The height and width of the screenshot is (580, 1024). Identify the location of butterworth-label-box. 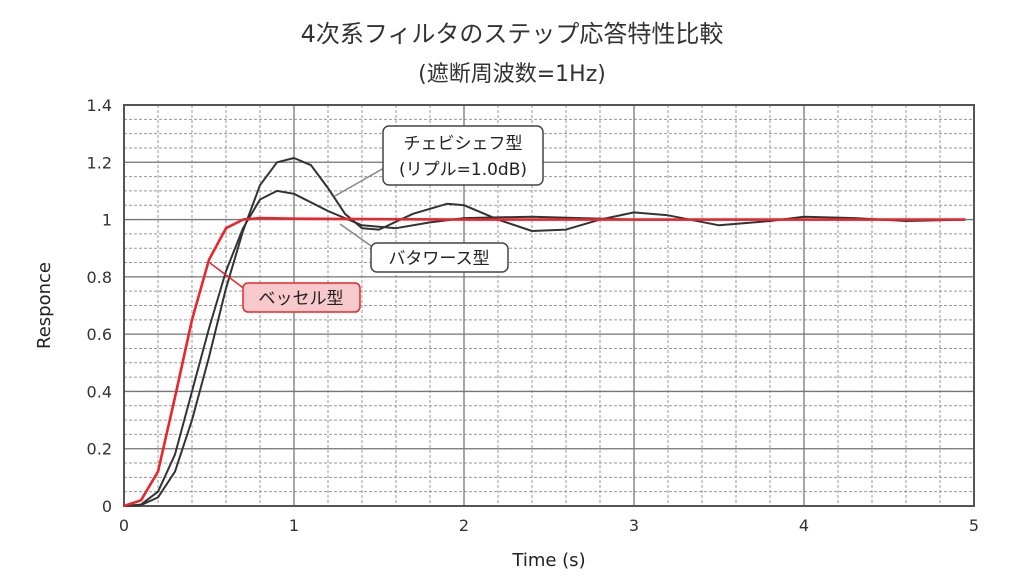
(439, 257).